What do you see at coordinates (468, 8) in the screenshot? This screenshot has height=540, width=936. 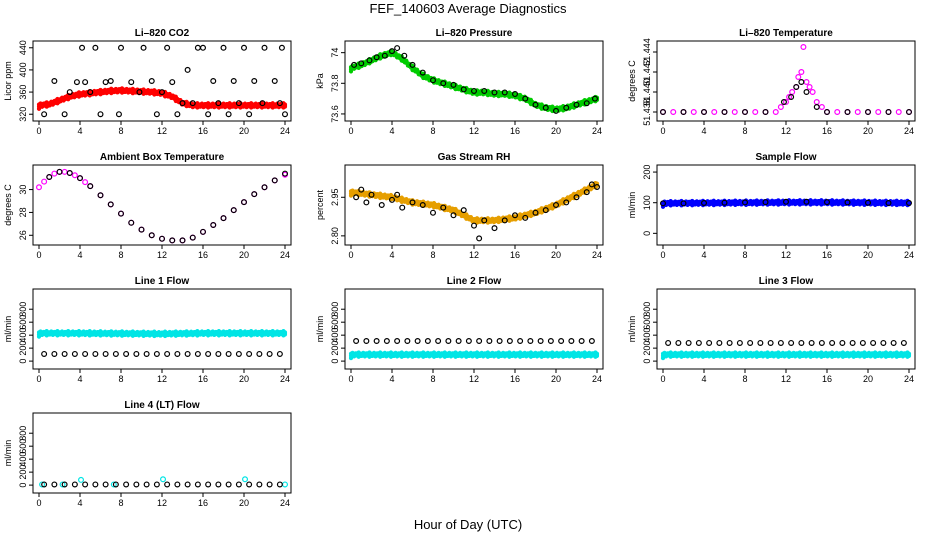 I see `page-title: FEF_140603 Average Diagnostics` at bounding box center [468, 8].